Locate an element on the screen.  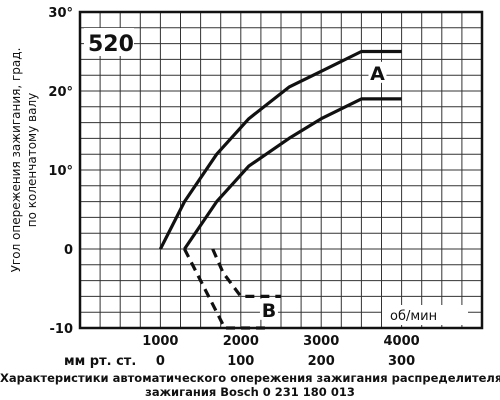
curve-label-b: B is located at coordinates (269, 311).